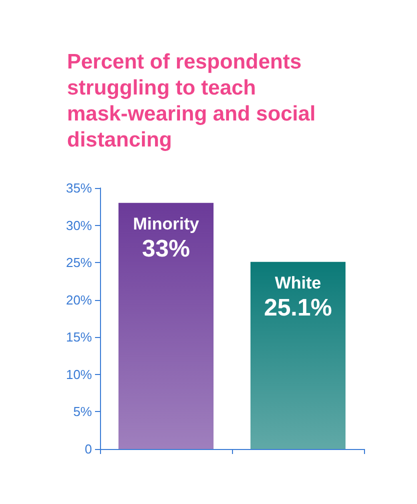  What do you see at coordinates (79, 337) in the screenshot?
I see `y-tick-label: 15%` at bounding box center [79, 337].